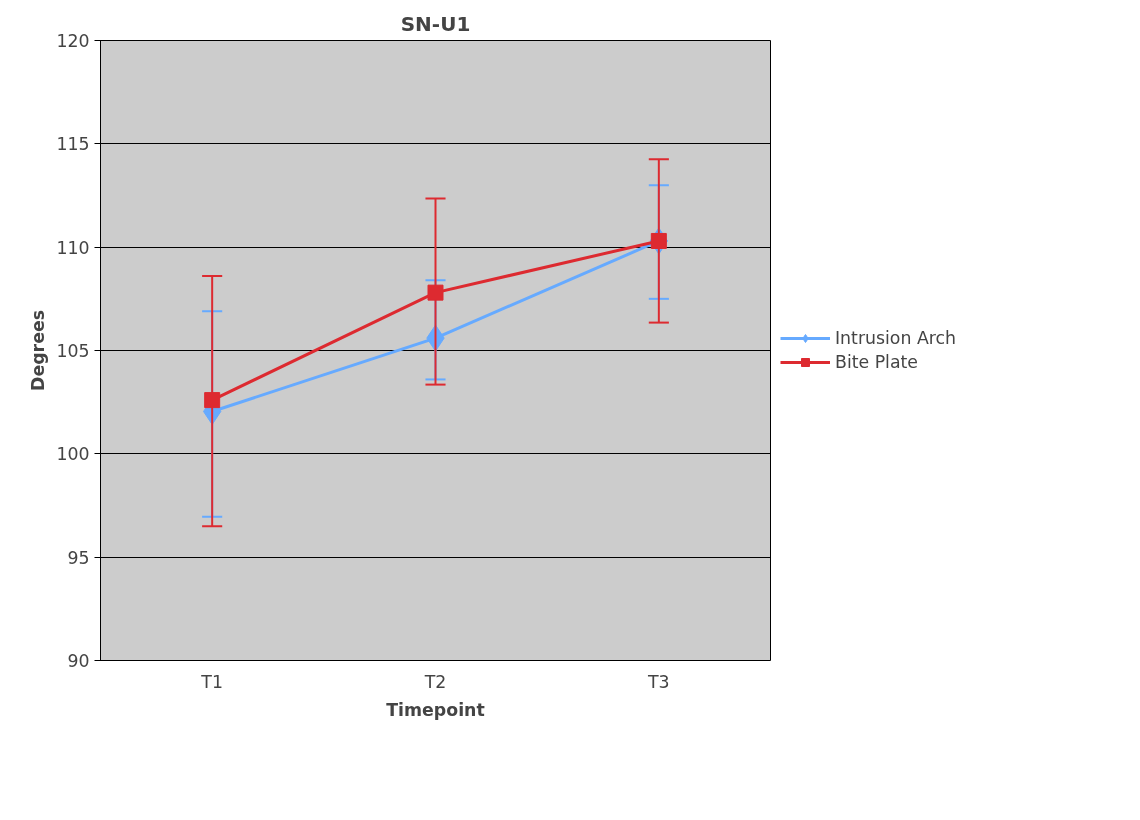  Describe the element at coordinates (73, 41) in the screenshot. I see `y-tick-label: 120` at that location.